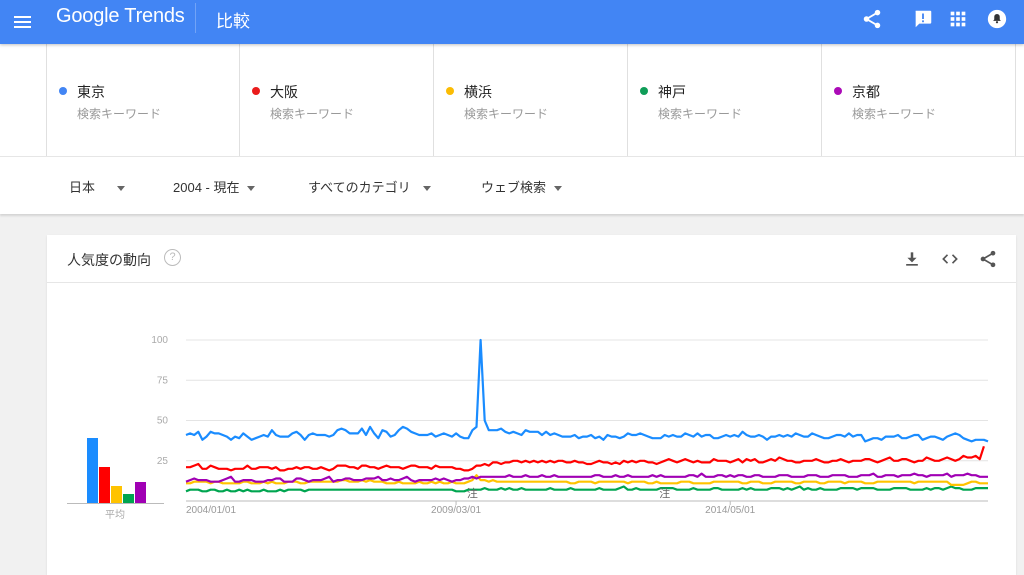 Image resolution: width=1024 pixels, height=575 pixels. What do you see at coordinates (163, 461) in the screenshot?
I see `y-tick-label: 25` at bounding box center [163, 461].